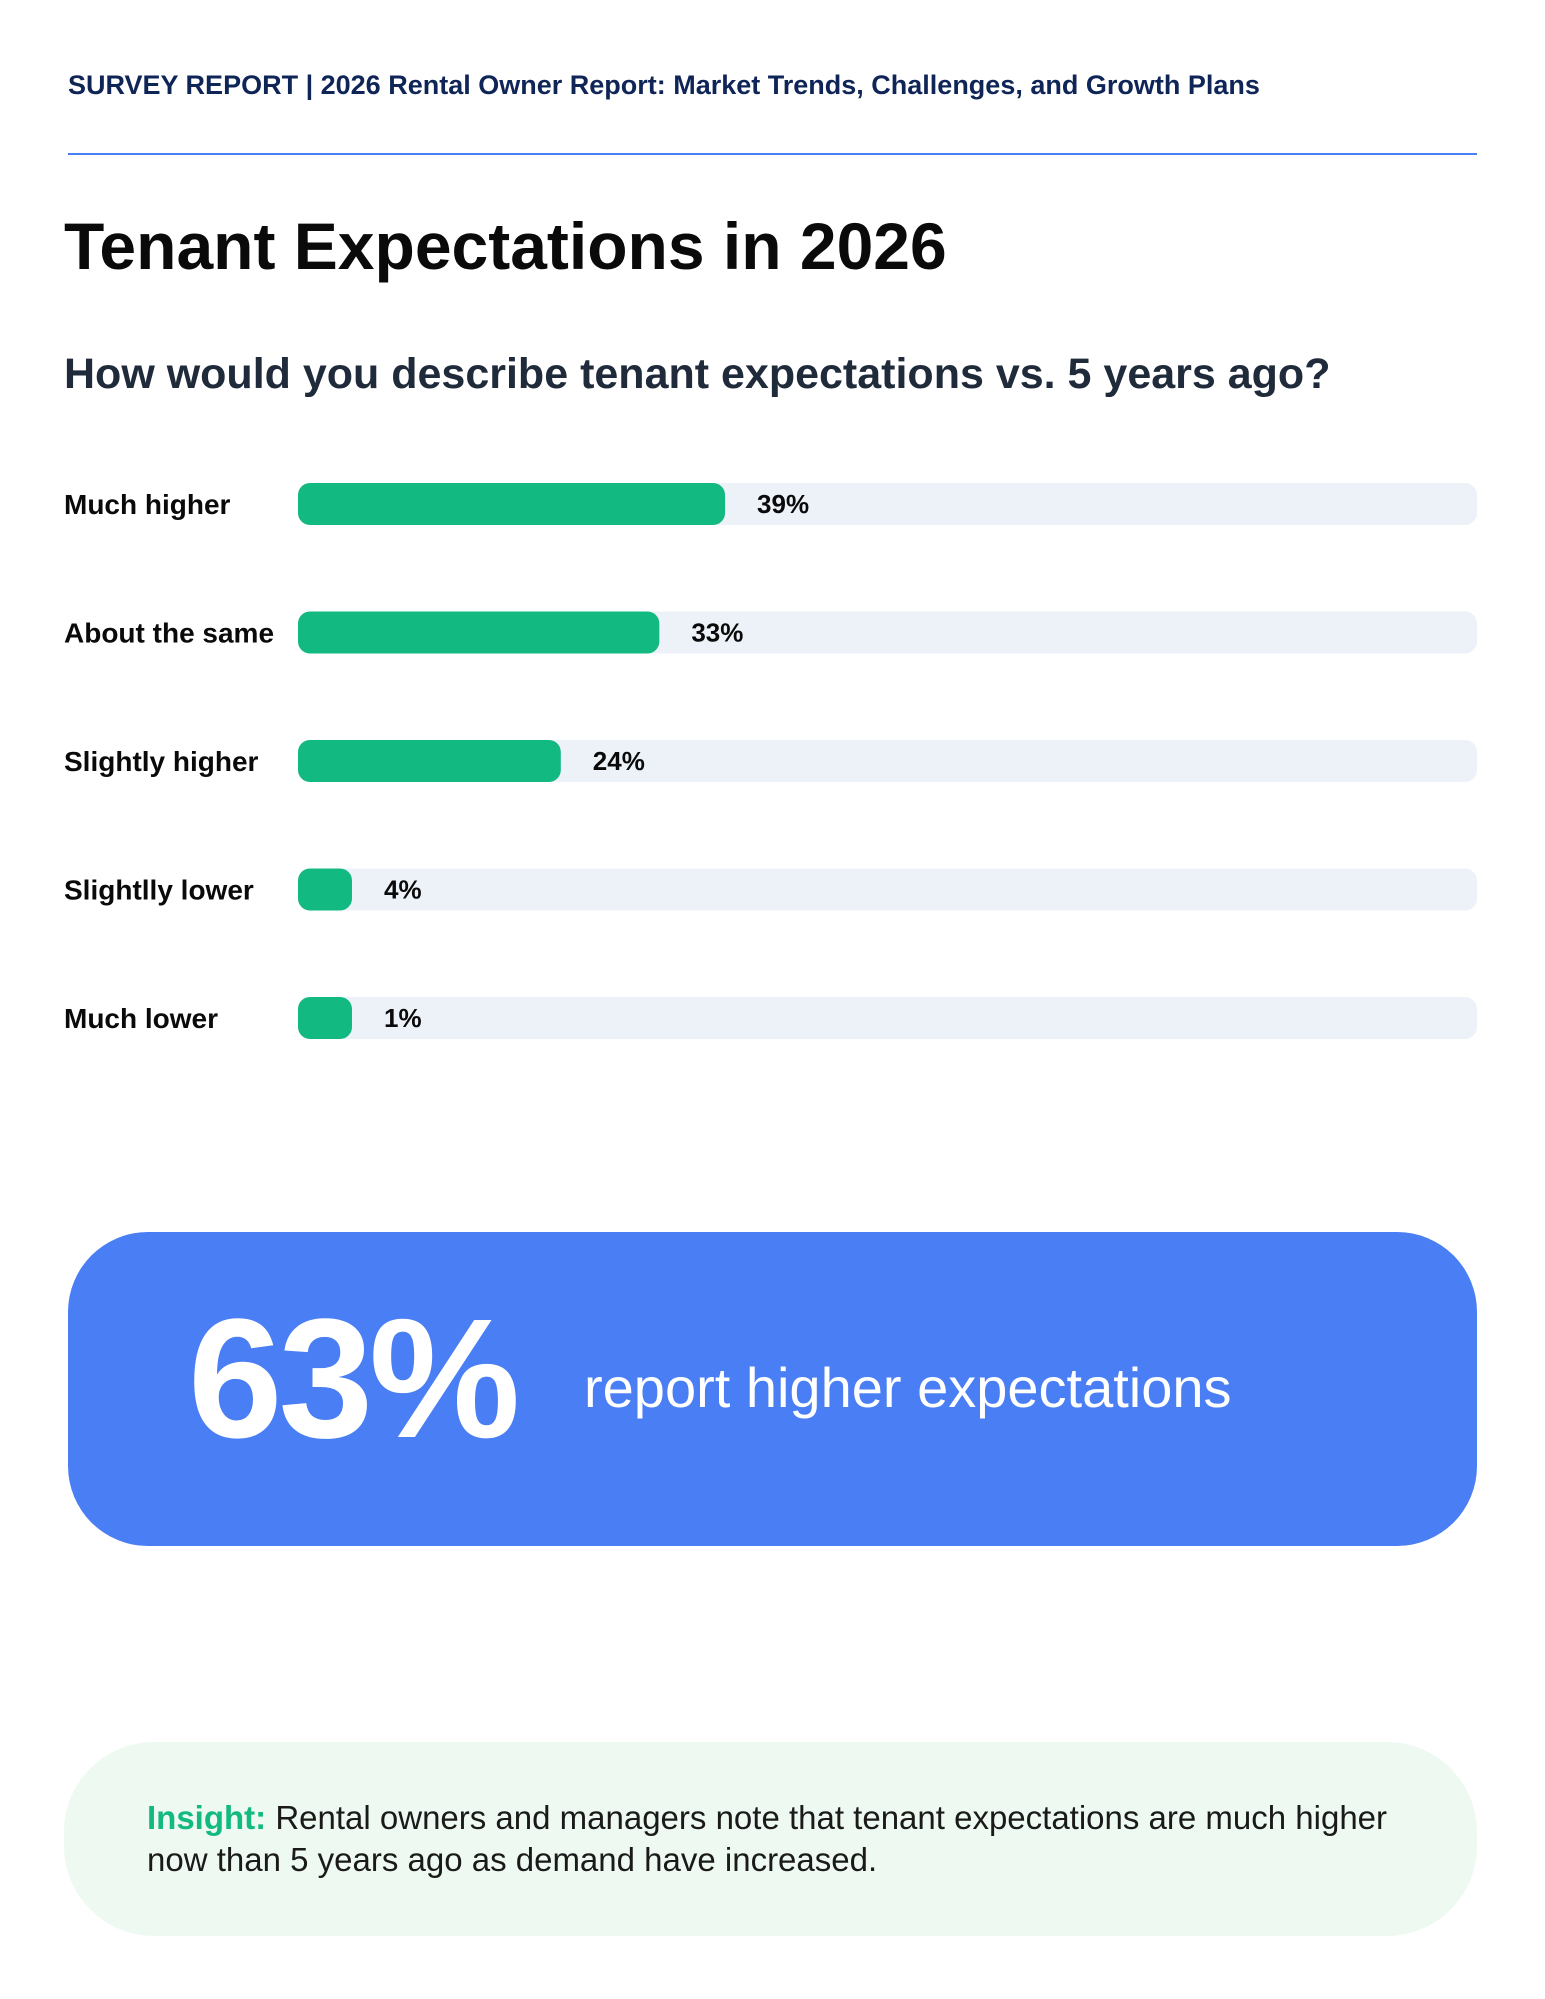  What do you see at coordinates (505, 246) in the screenshot?
I see `page-title: Tenant Expectations in 2026` at bounding box center [505, 246].